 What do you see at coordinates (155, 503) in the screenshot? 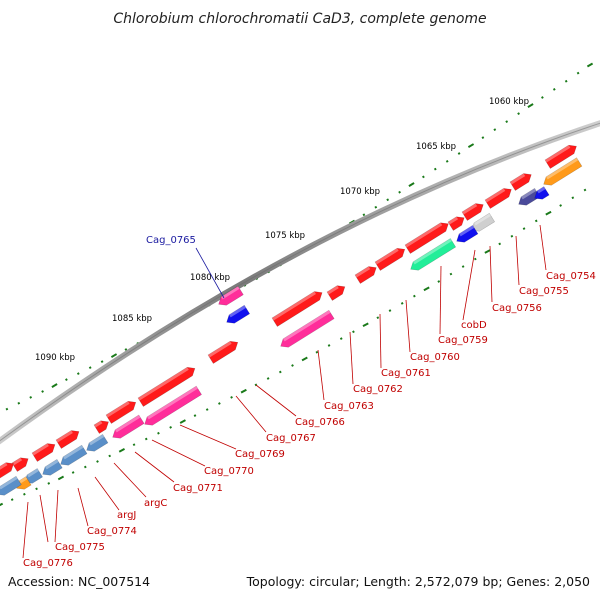
I see `gene-label-argc: argC` at bounding box center [155, 503].